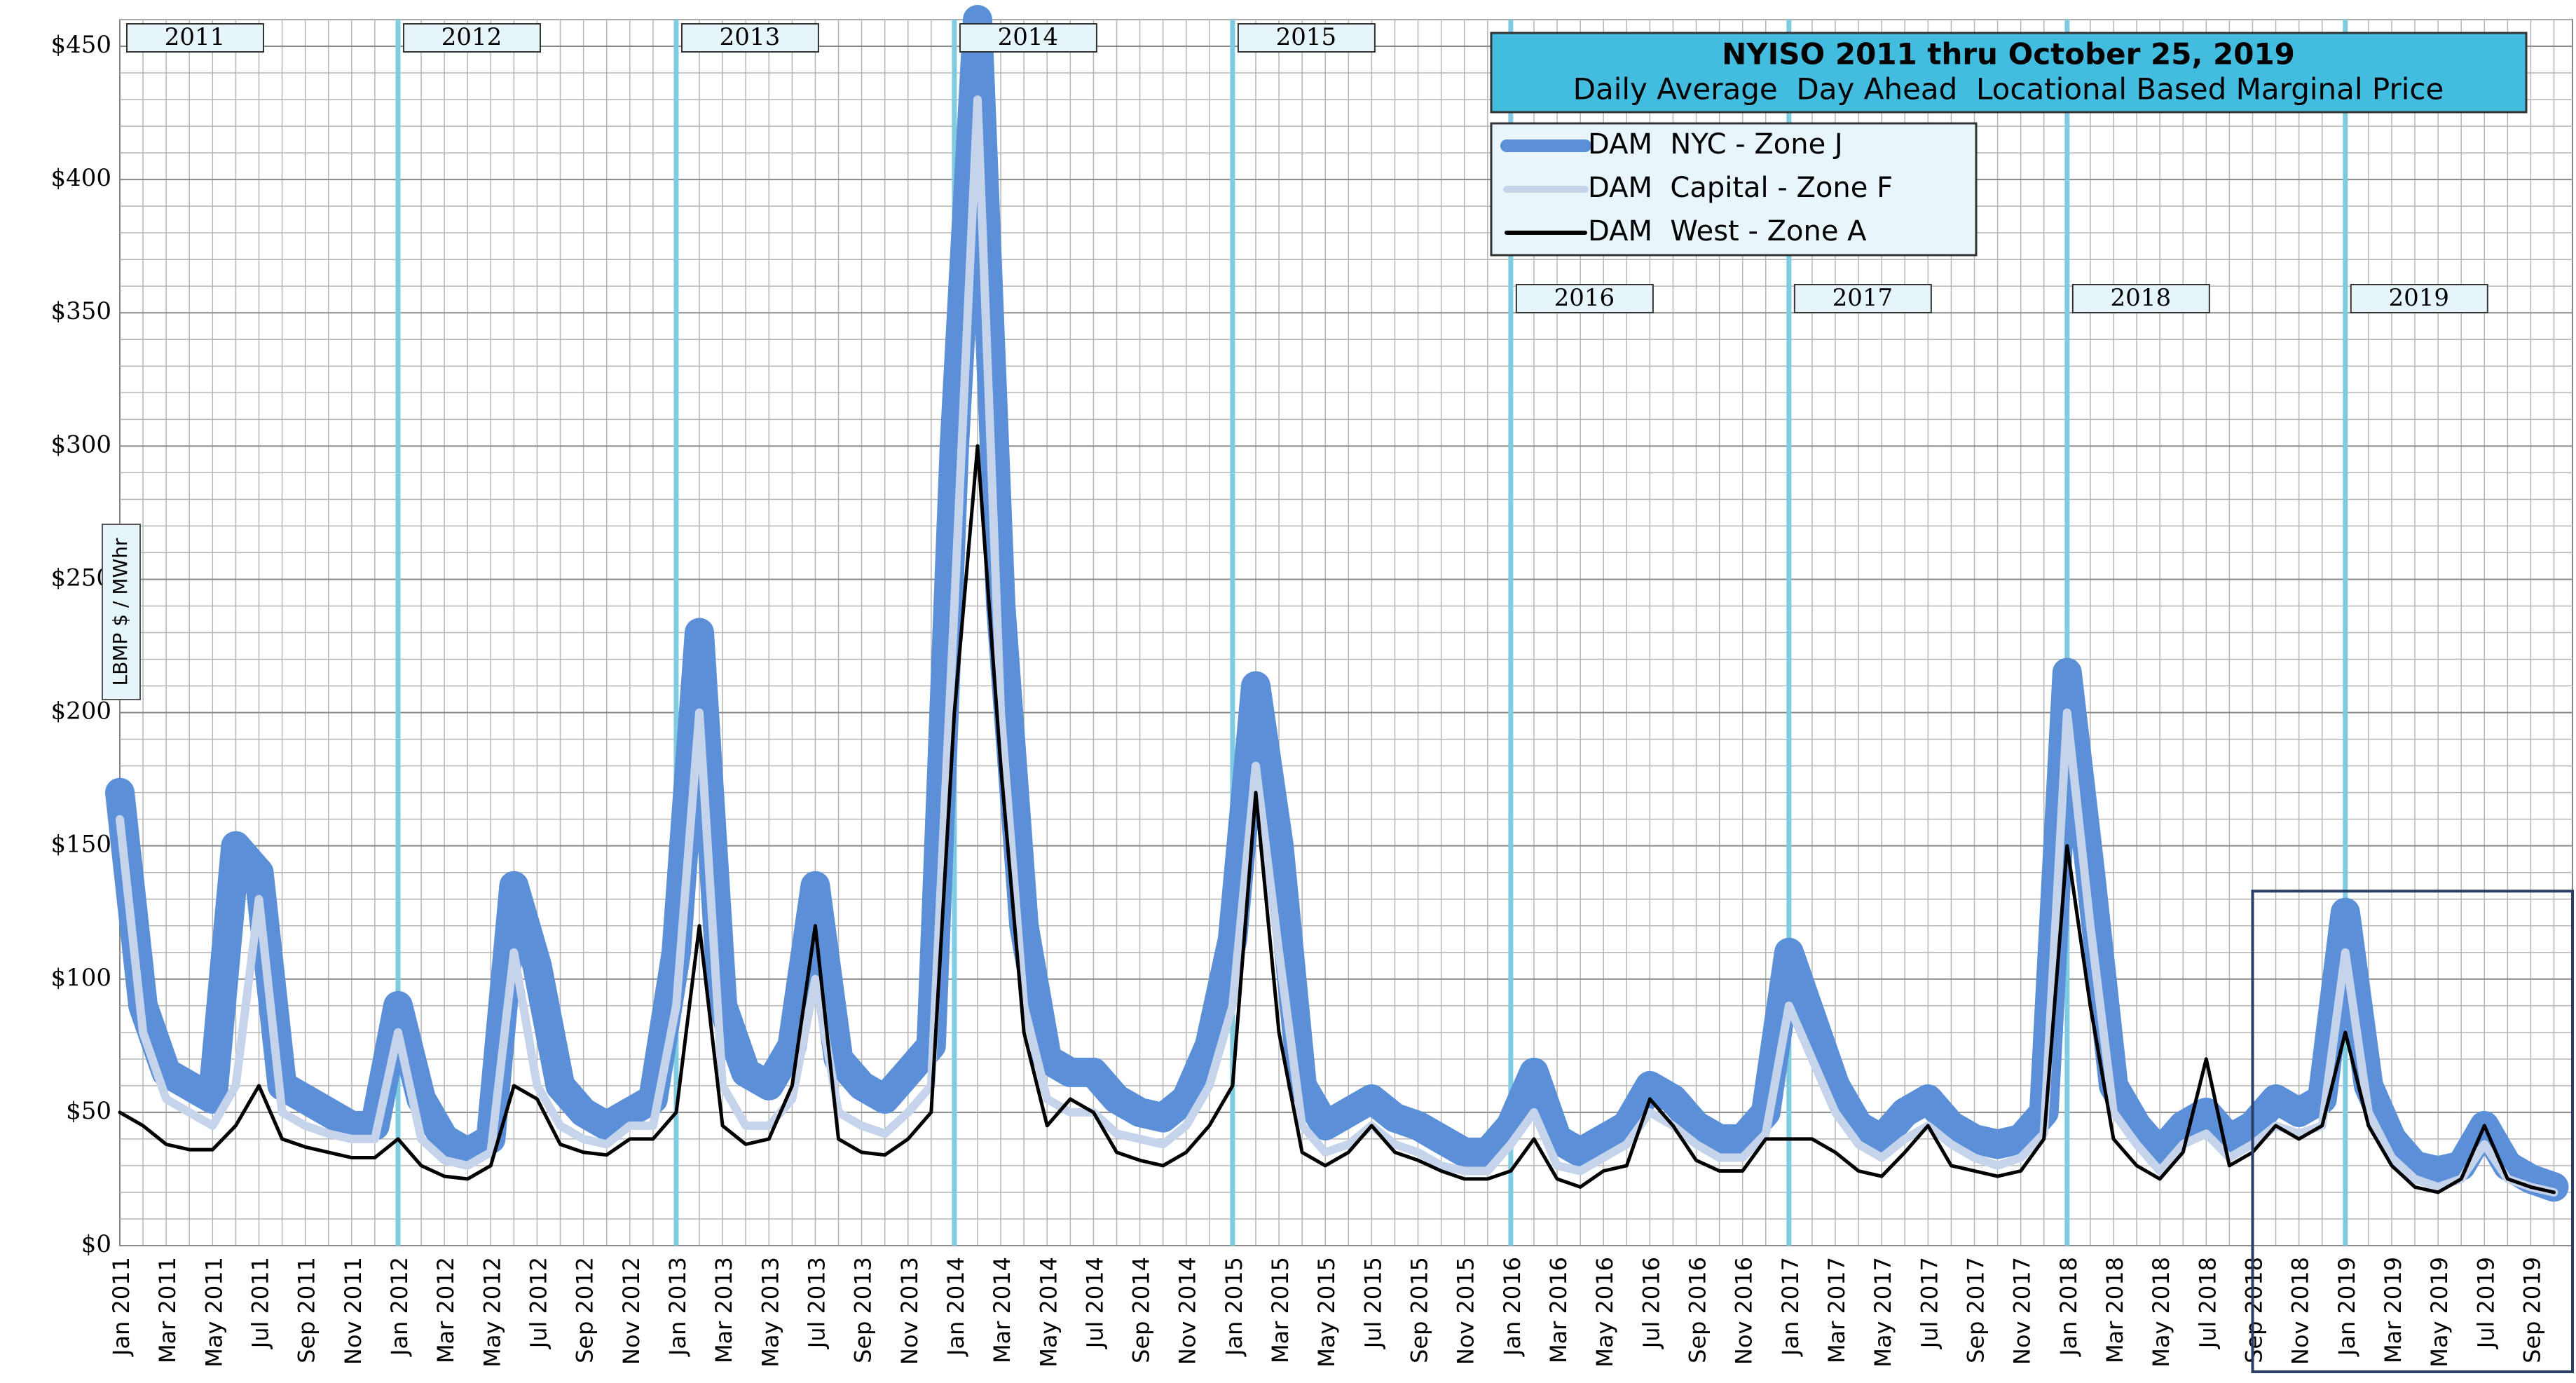  Describe the element at coordinates (1976, 1310) in the screenshot. I see `x-tick-label: Sep 2017` at that location.